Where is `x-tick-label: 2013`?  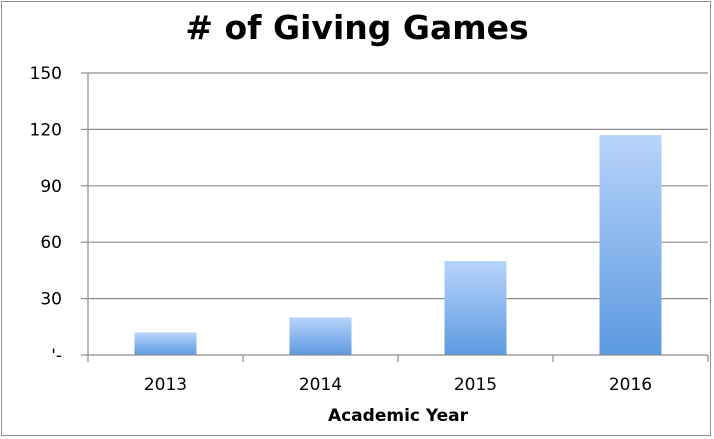
x-tick-label: 2013 is located at coordinates (165, 385).